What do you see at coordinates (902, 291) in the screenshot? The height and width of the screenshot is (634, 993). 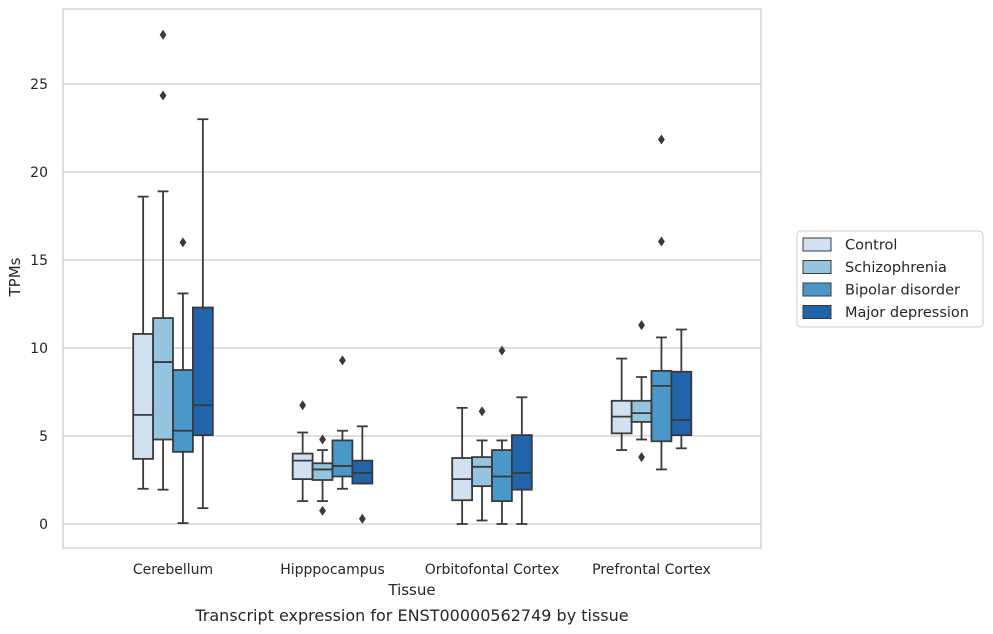 I see `legend-label: Bipolar disorder` at bounding box center [902, 291].